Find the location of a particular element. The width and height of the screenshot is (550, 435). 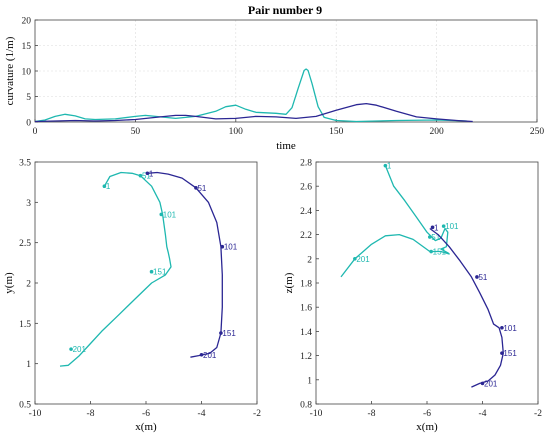

top-series is located at coordinates (253, 95).